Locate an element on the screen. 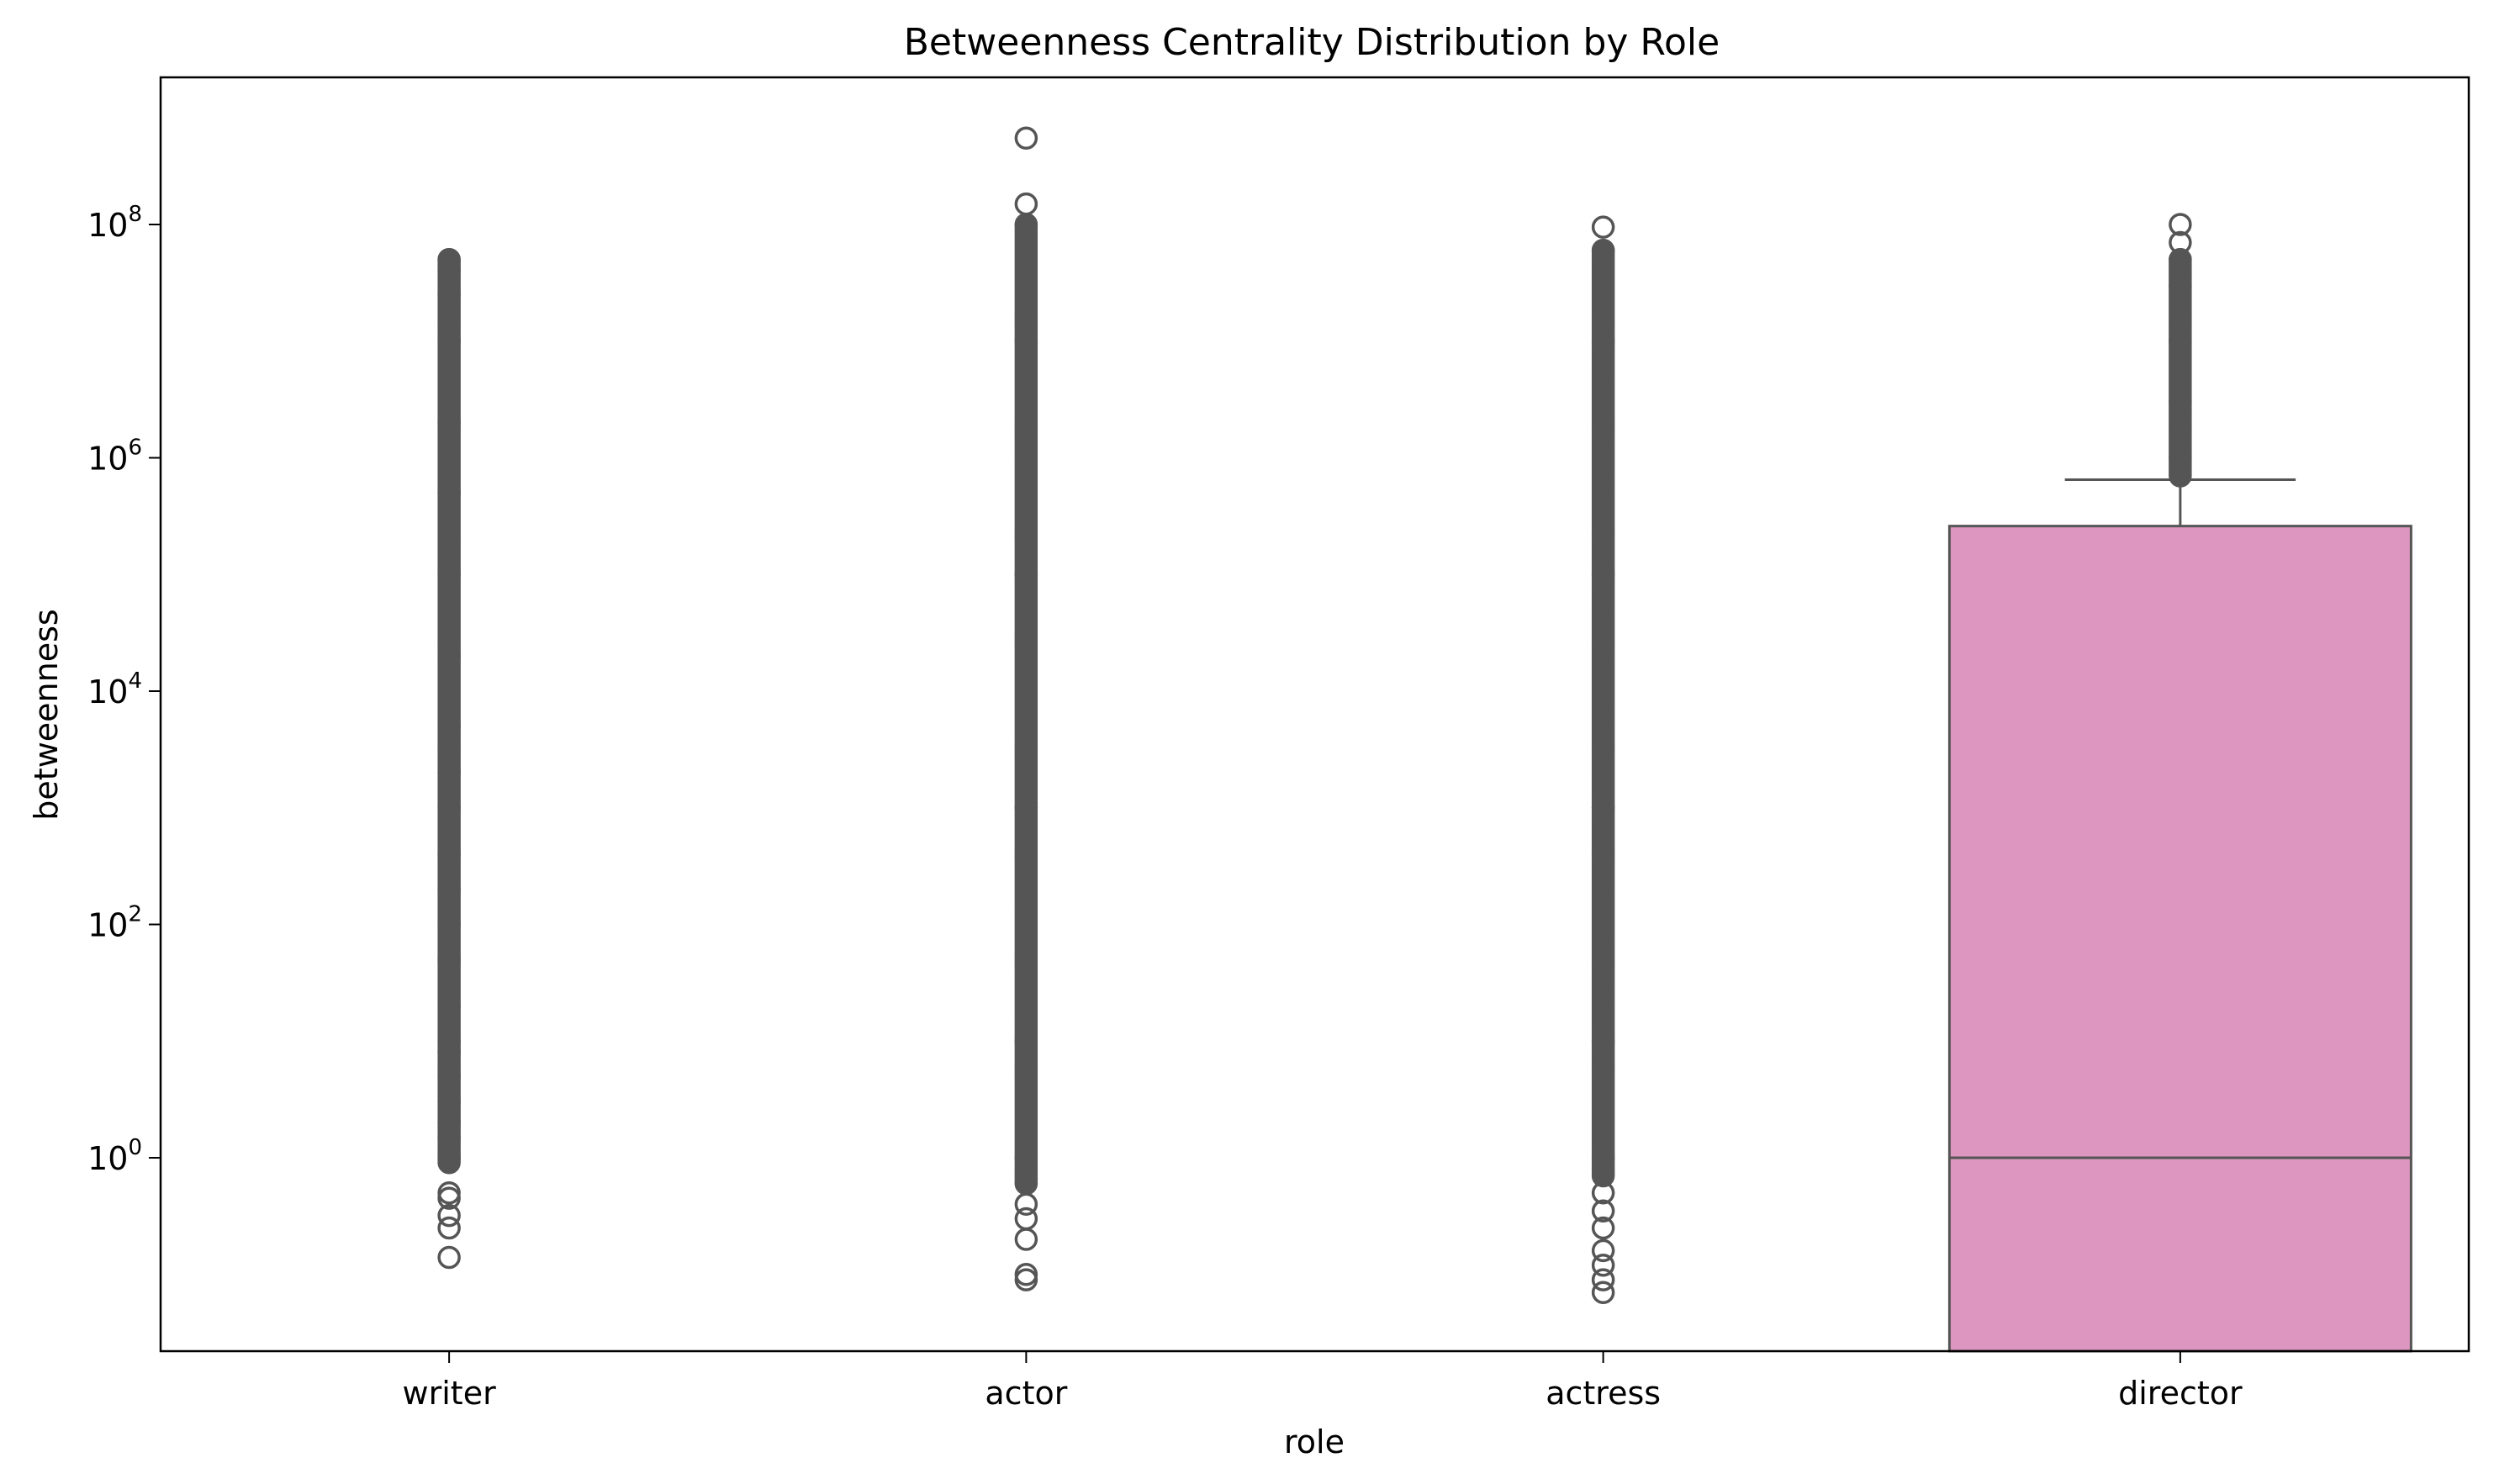  box-group-actor is located at coordinates (1026, 708).